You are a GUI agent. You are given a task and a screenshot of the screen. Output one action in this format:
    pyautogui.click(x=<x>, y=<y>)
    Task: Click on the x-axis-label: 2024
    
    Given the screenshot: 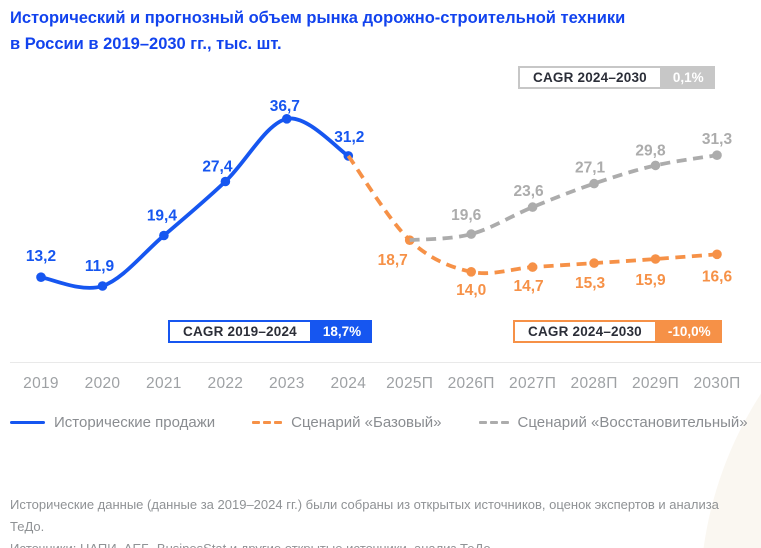 What is the action you would take?
    pyautogui.click(x=348, y=383)
    